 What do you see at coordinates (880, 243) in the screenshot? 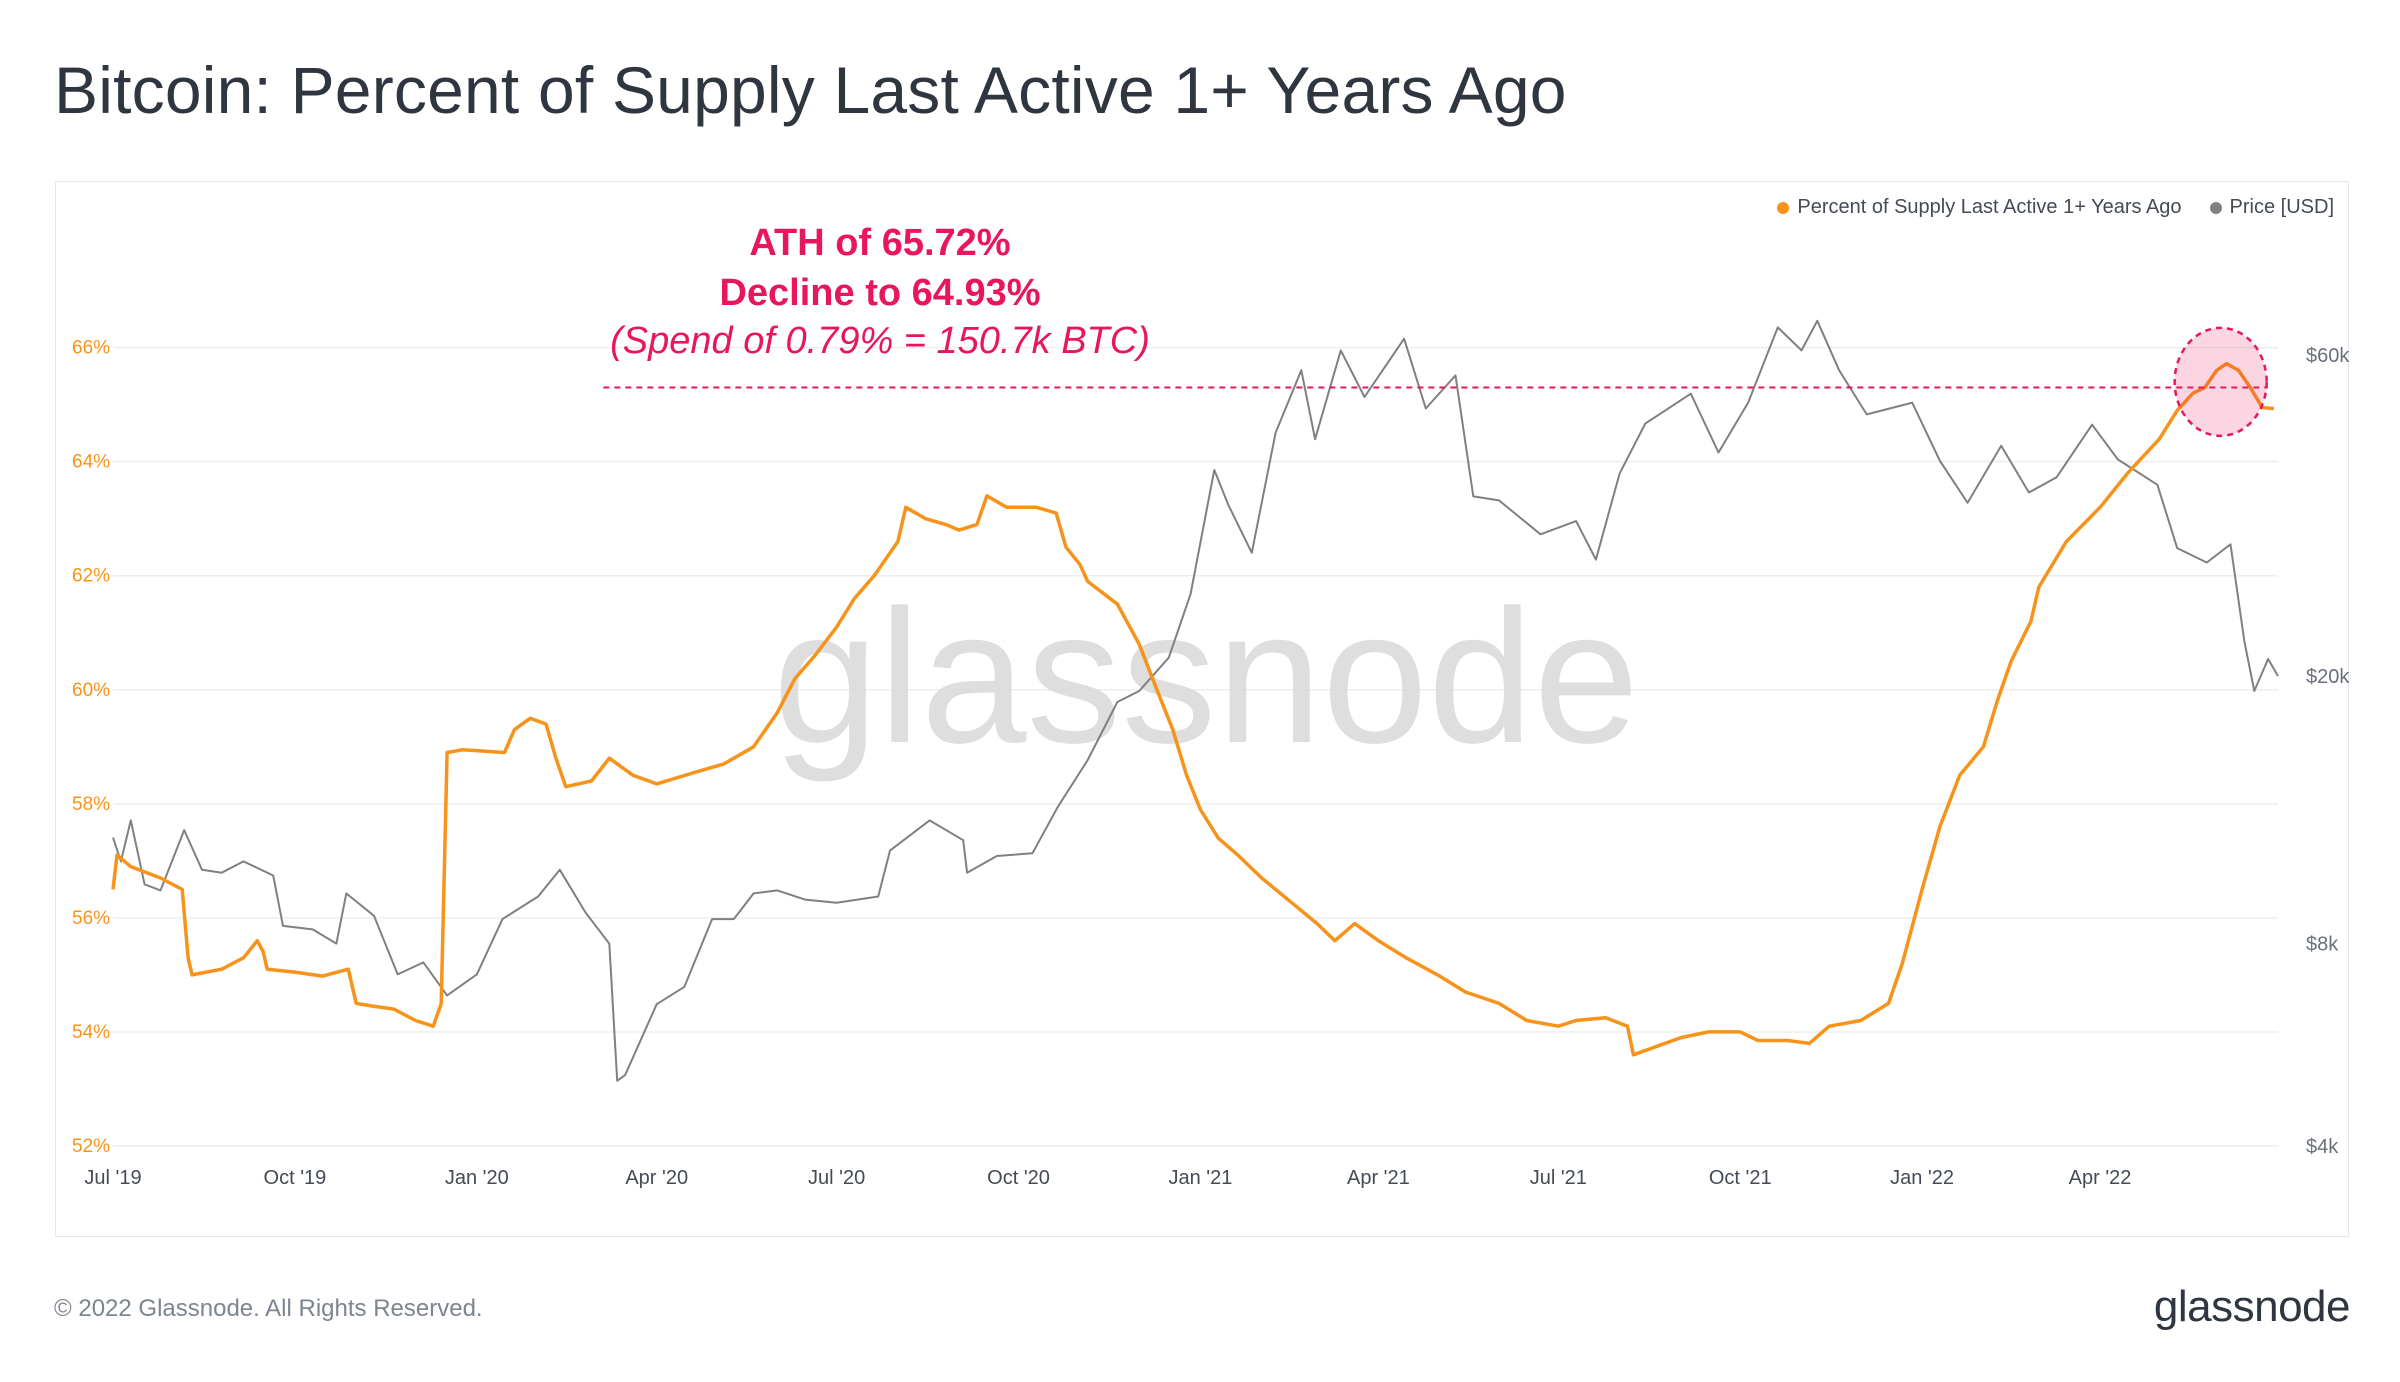
I see `annotation-ath: ATH of 65.72%` at bounding box center [880, 243].